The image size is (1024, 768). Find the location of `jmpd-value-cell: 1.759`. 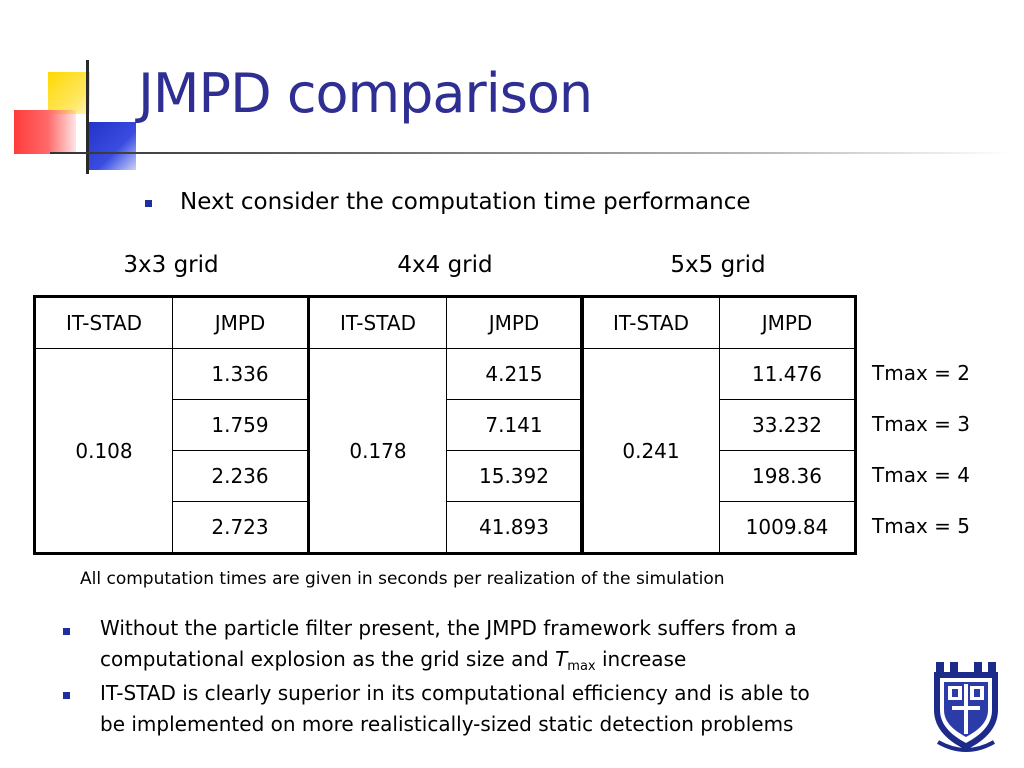

jmpd-value-cell: 1.759 is located at coordinates (240, 425).